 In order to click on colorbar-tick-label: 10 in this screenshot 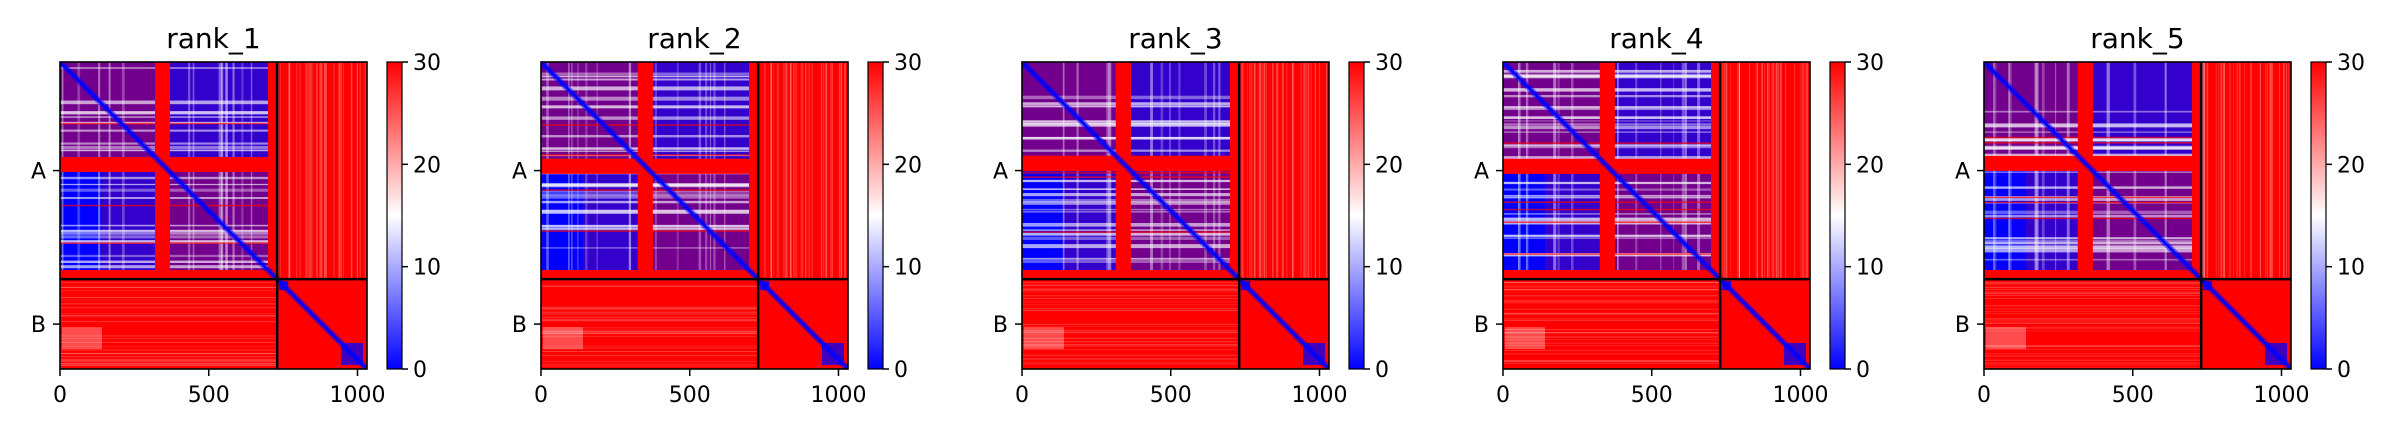, I will do `click(1389, 268)`.